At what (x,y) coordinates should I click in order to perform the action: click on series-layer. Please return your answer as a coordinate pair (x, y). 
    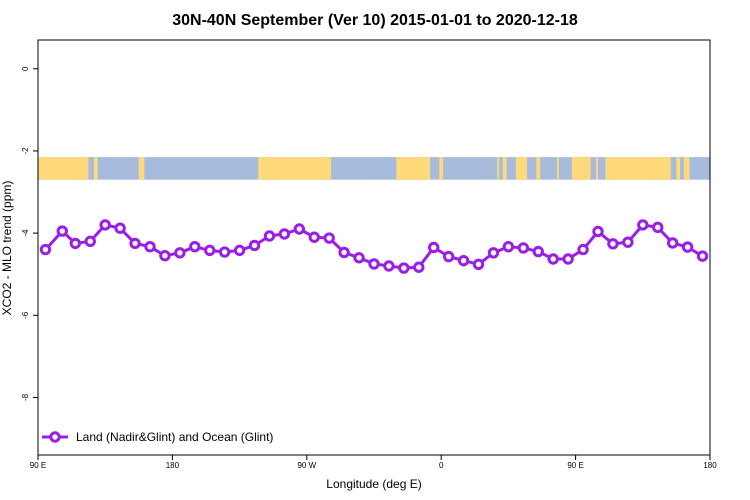
    Looking at the image, I should click on (374, 246).